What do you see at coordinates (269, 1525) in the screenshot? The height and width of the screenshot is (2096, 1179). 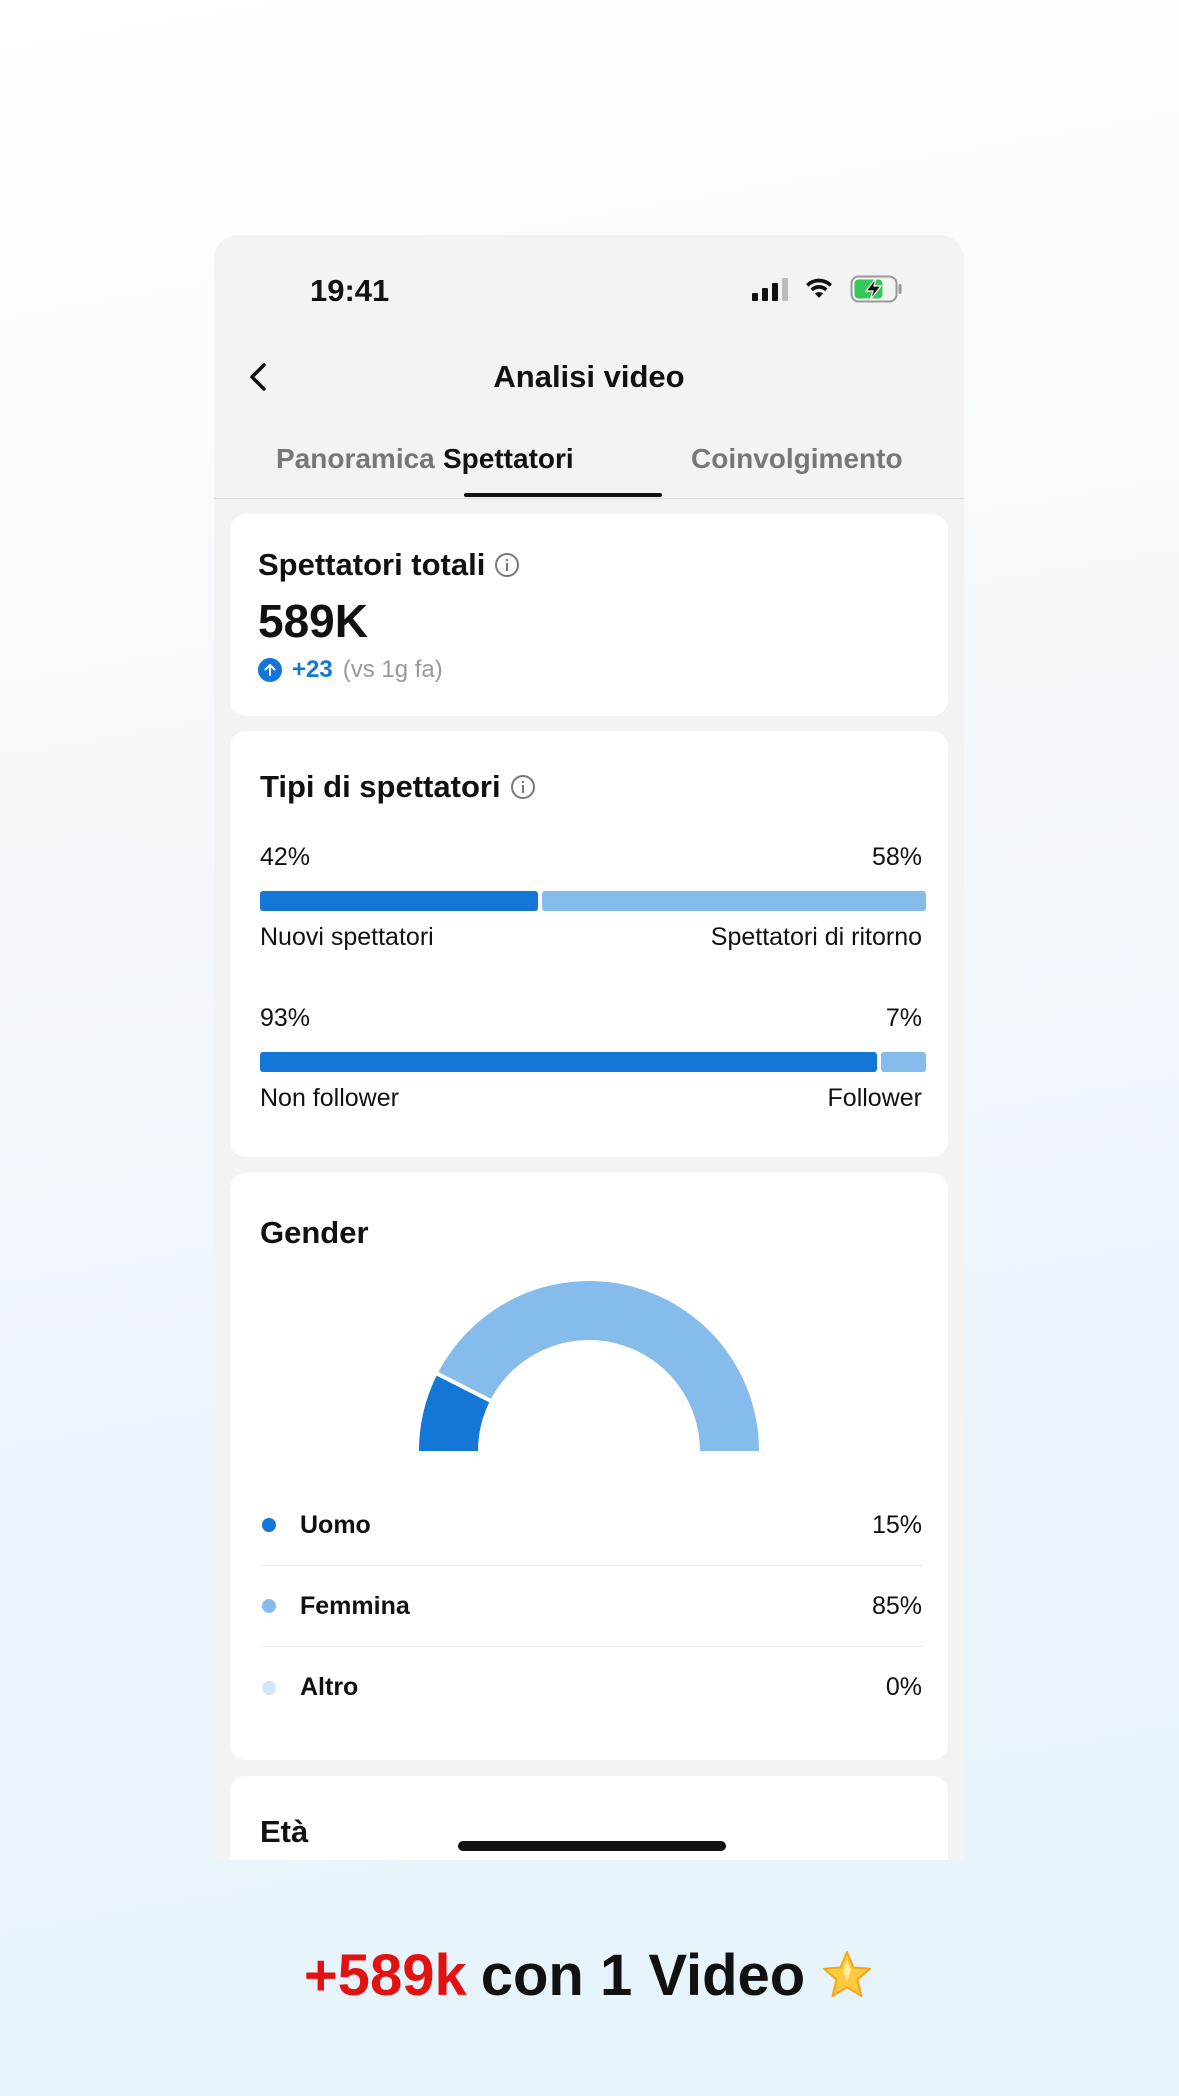 I see `legend-dot-uomo` at bounding box center [269, 1525].